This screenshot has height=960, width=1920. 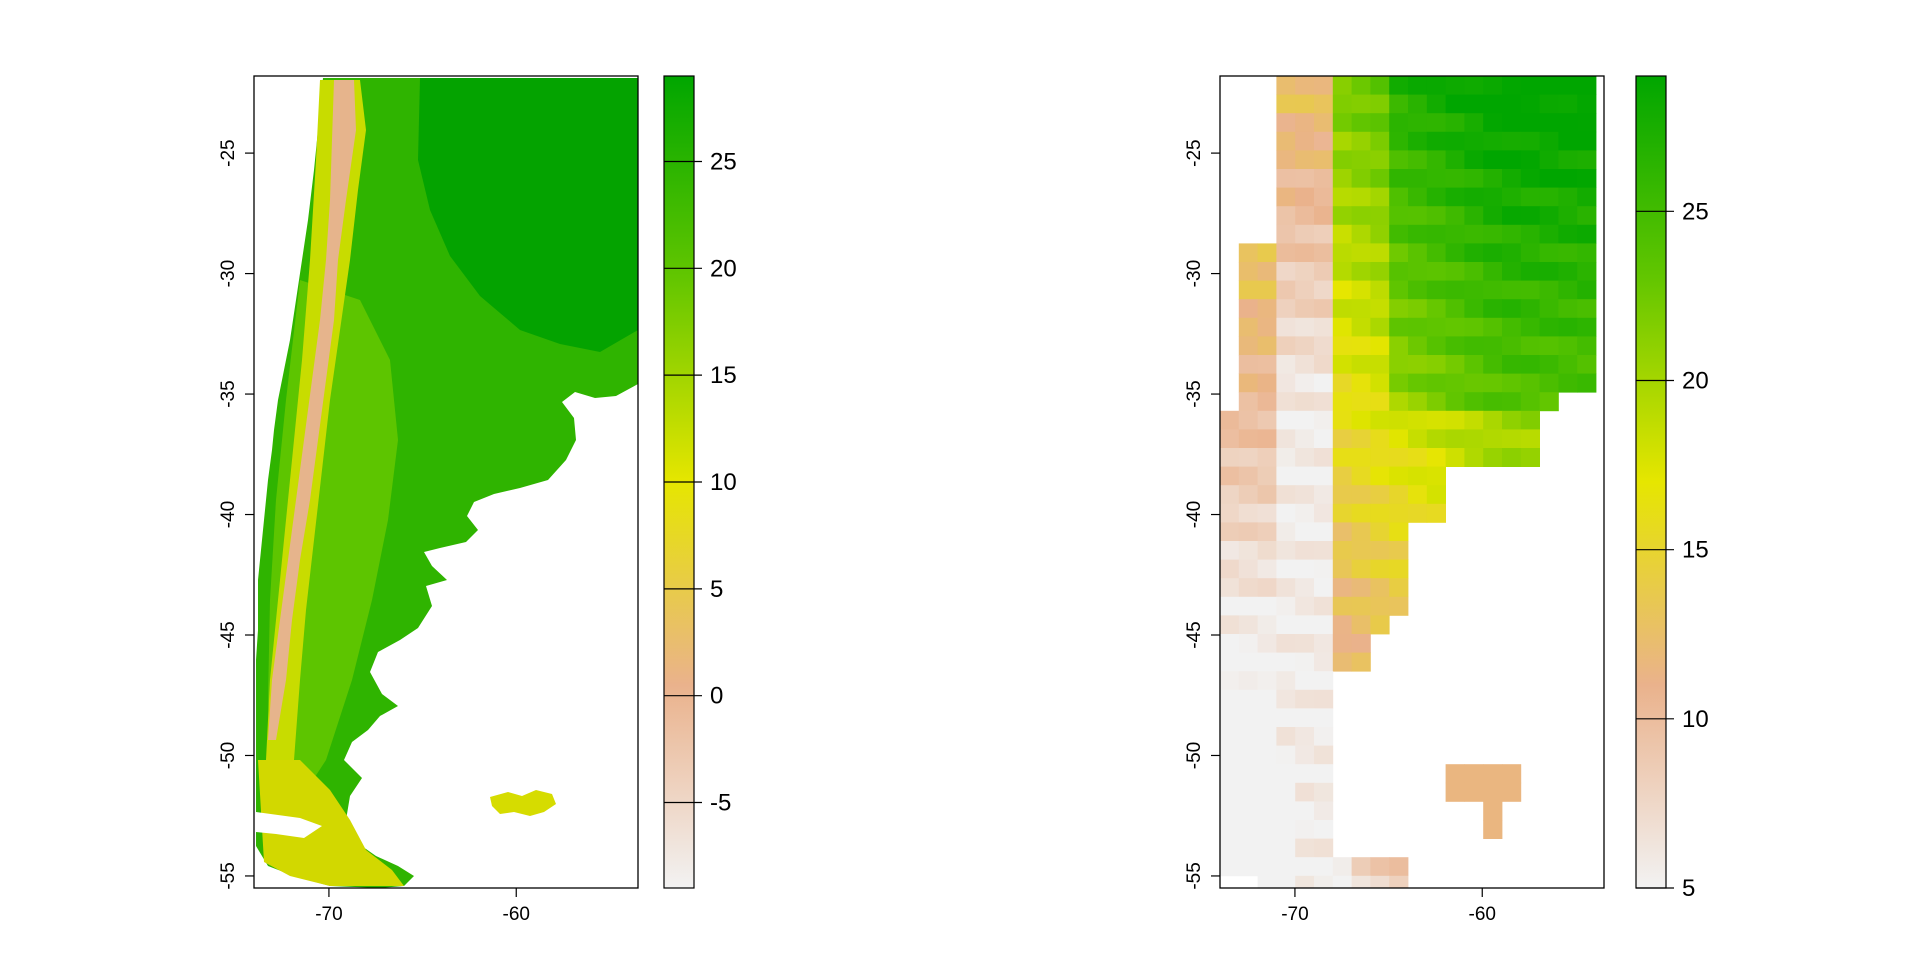 What do you see at coordinates (228, 273) in the screenshot?
I see `y-tick-label-left: -30` at bounding box center [228, 273].